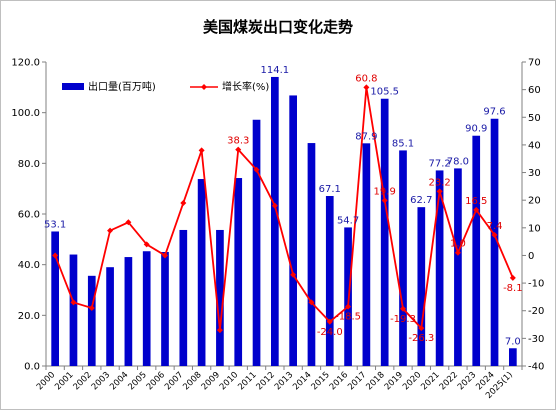  What do you see at coordinates (128, 311) in the screenshot?
I see `bar-2004` at bounding box center [128, 311].